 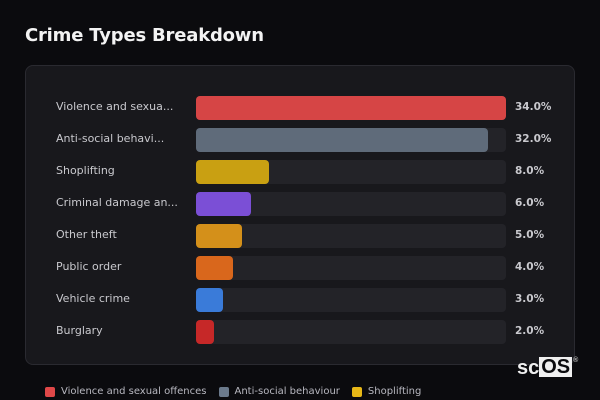 What do you see at coordinates (533, 139) in the screenshot?
I see `bar-value: 32.0%` at bounding box center [533, 139].